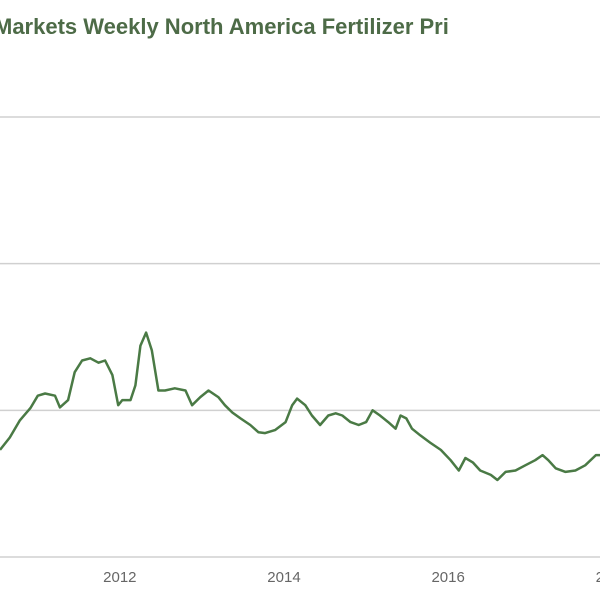 This screenshot has height=600, width=600. Describe the element at coordinates (447, 577) in the screenshot. I see `x-tick-label: 2016` at that location.